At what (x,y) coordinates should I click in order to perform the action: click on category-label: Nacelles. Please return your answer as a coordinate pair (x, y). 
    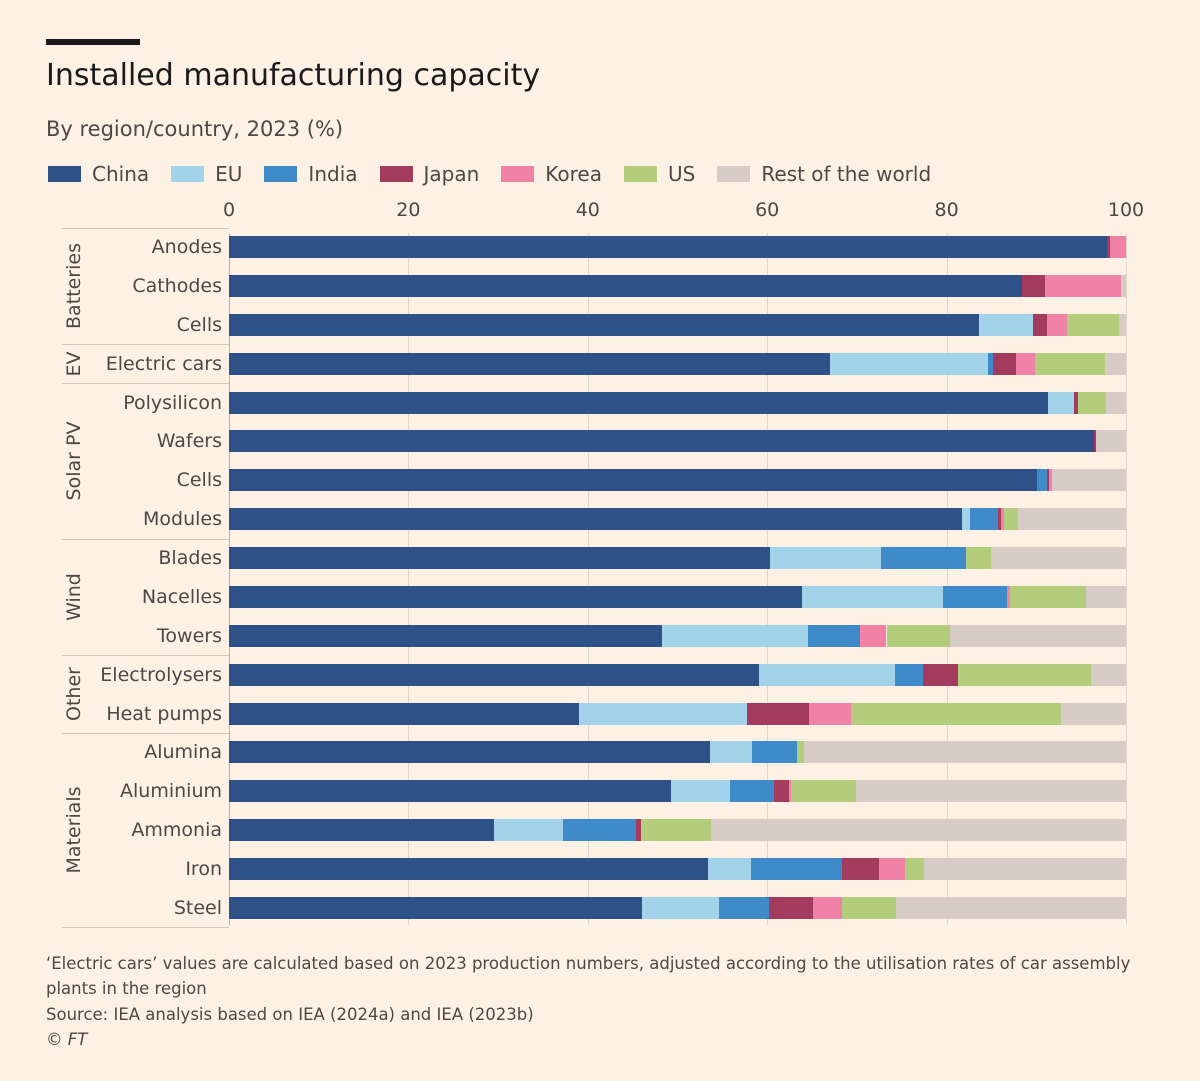
    Looking at the image, I should click on (181, 596).